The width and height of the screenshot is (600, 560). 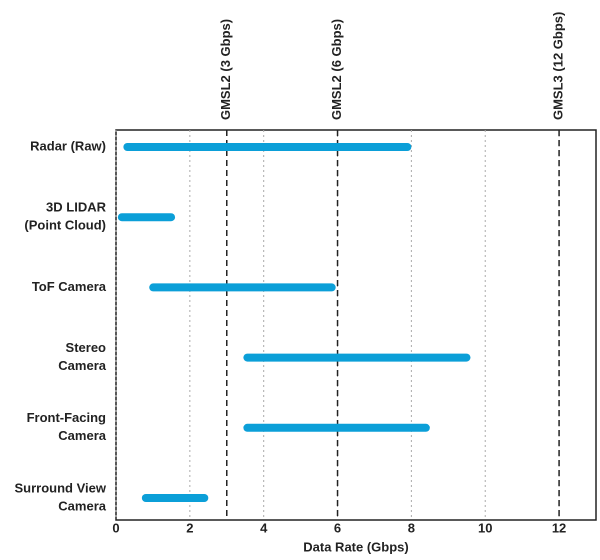 I want to click on y-tick-label: Surround View, so click(x=61, y=487).